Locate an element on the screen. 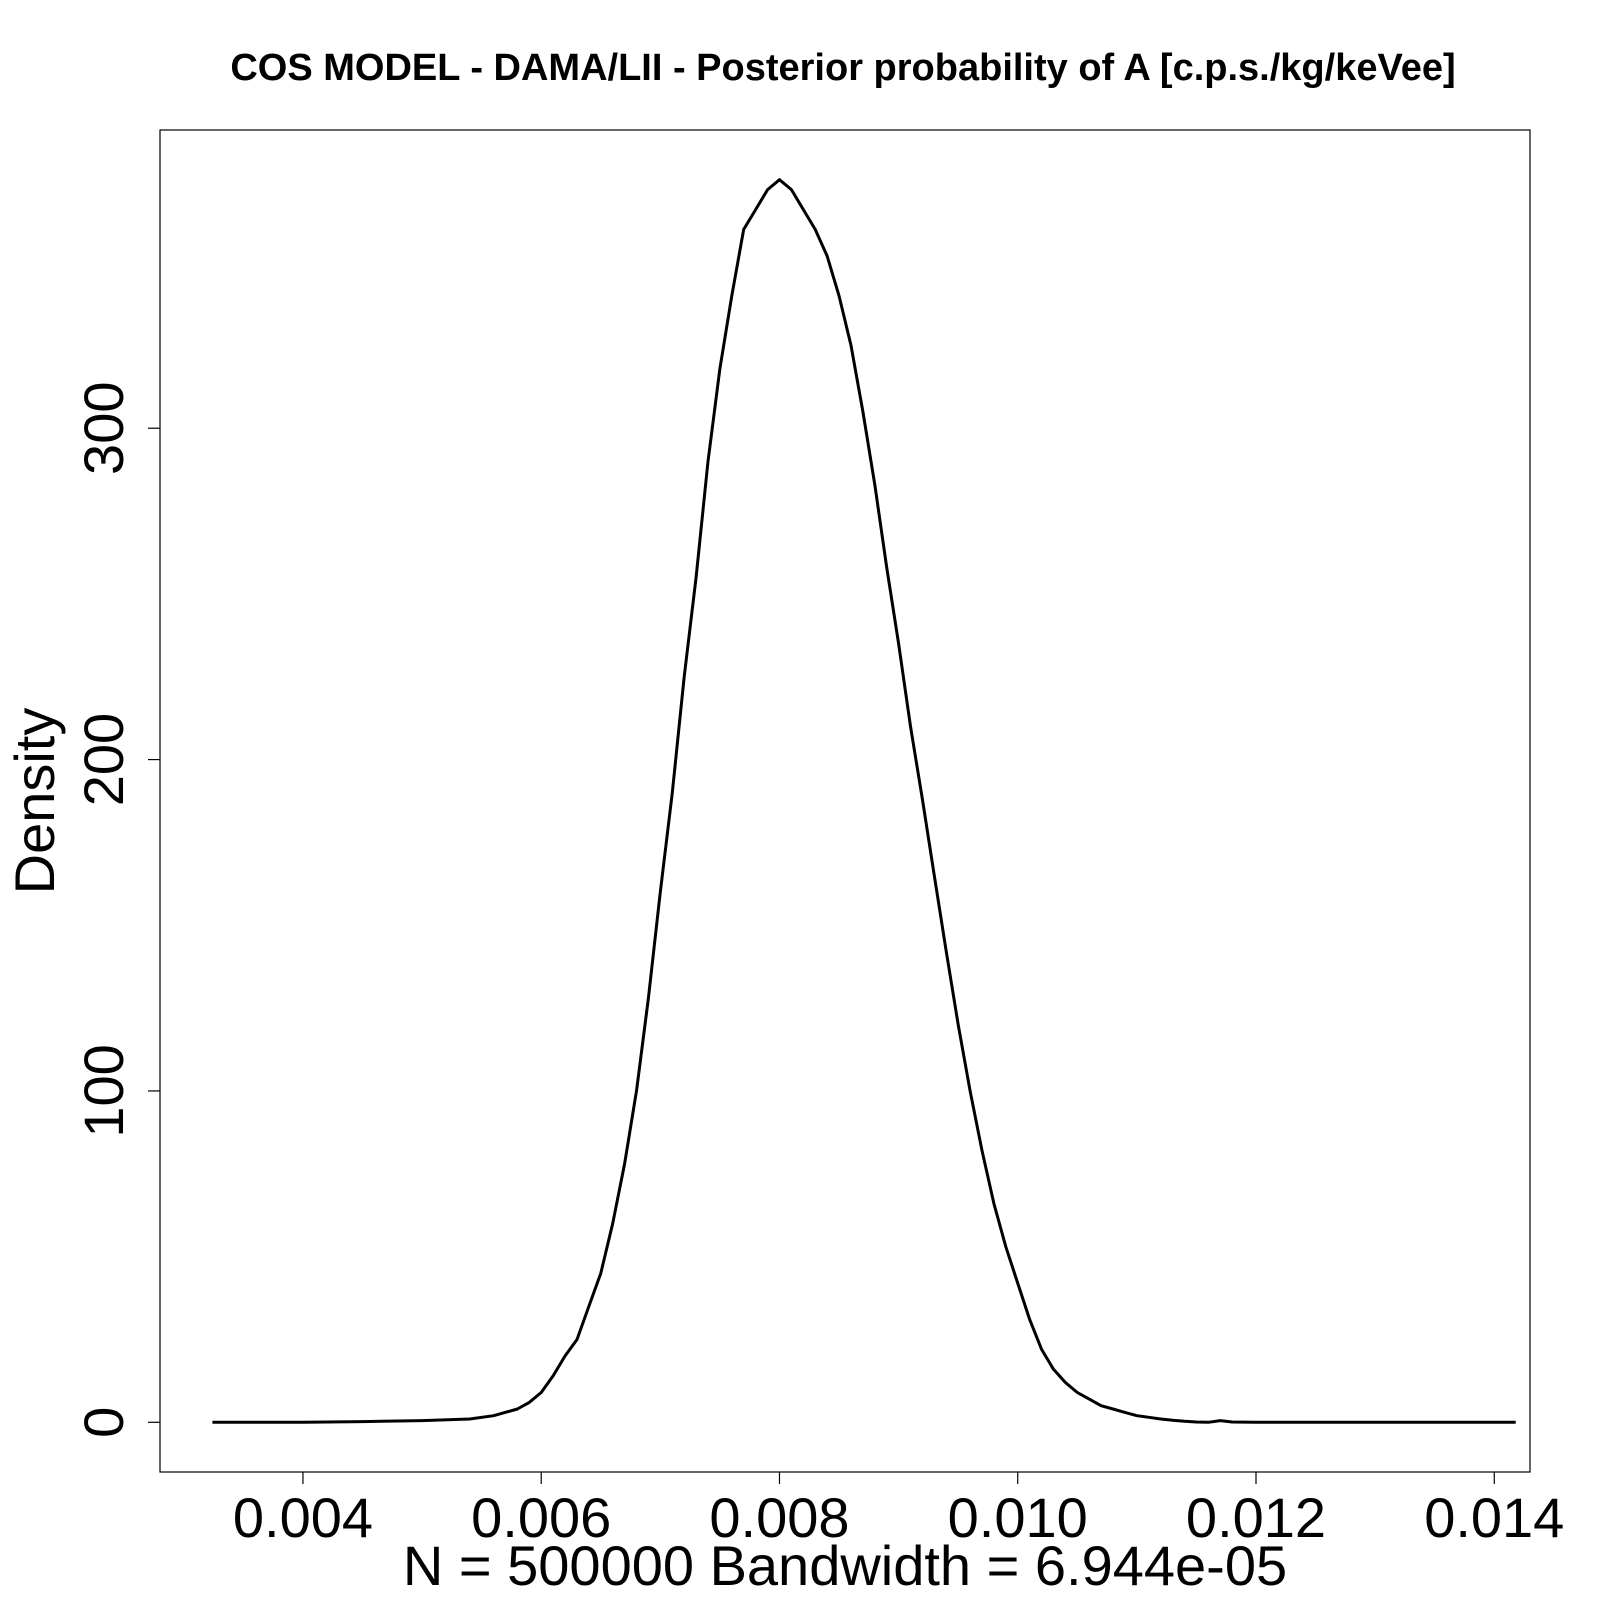  x-tick-label: 0.012 is located at coordinates (1256, 1517).